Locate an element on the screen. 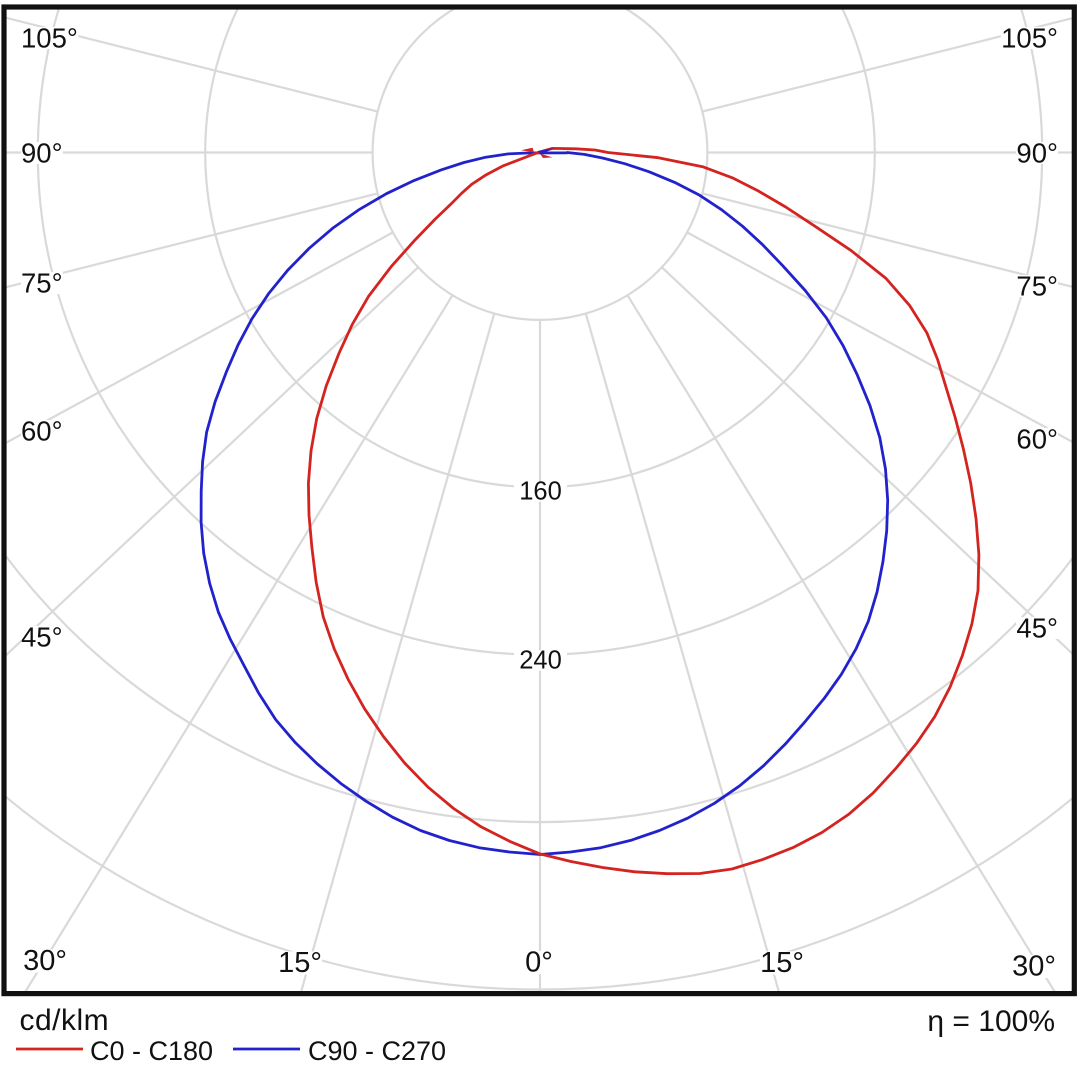 This screenshot has height=1080, width=1080. svg-text: η = 100% is located at coordinates (991, 1021).